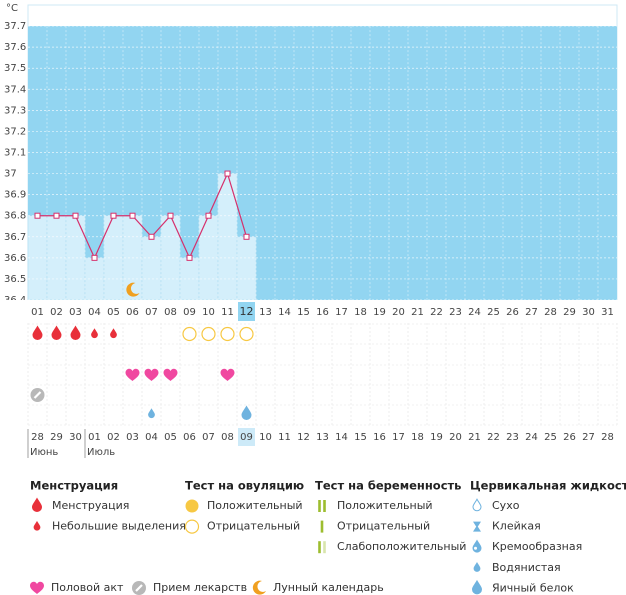 This screenshot has height=595, width=626. What do you see at coordinates (94, 437) in the screenshot?
I see `cycle-day-label: 01` at bounding box center [94, 437].